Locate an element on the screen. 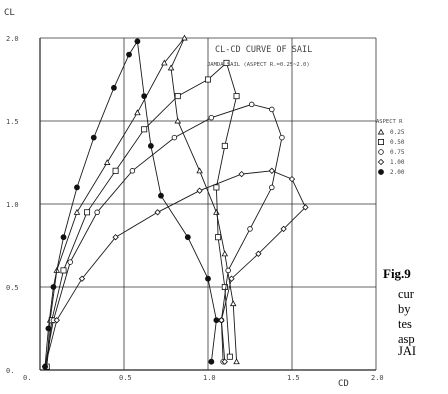 The image size is (448, 394). legend-label: 2.00 is located at coordinates (397, 172).